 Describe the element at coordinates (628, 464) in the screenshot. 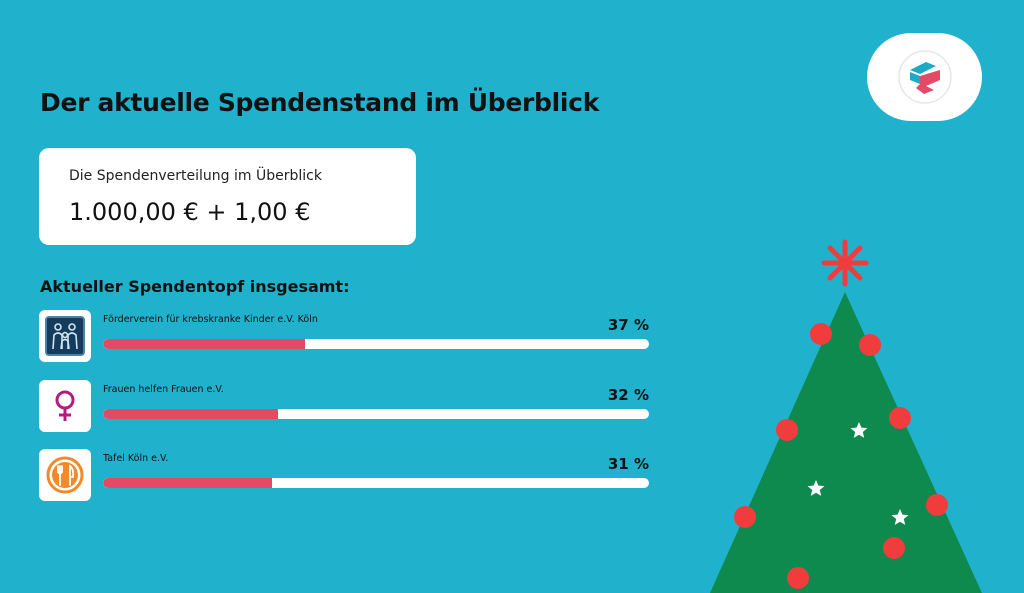

I see `organization-percent: 31 %` at that location.